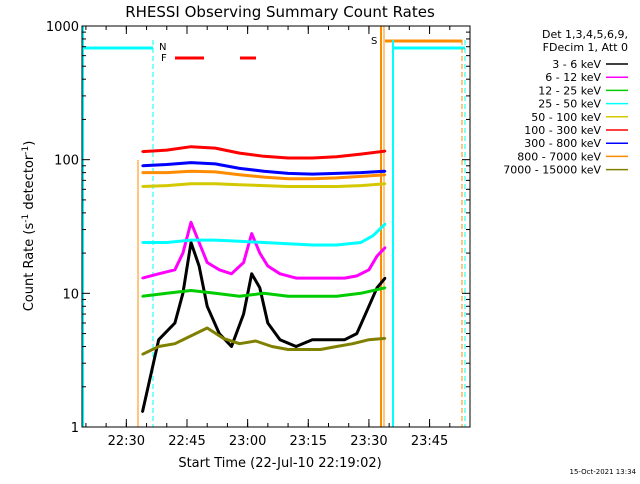 The width and height of the screenshot is (640, 484). Describe the element at coordinates (75, 428) in the screenshot. I see `y-tick-label: 1` at that location.